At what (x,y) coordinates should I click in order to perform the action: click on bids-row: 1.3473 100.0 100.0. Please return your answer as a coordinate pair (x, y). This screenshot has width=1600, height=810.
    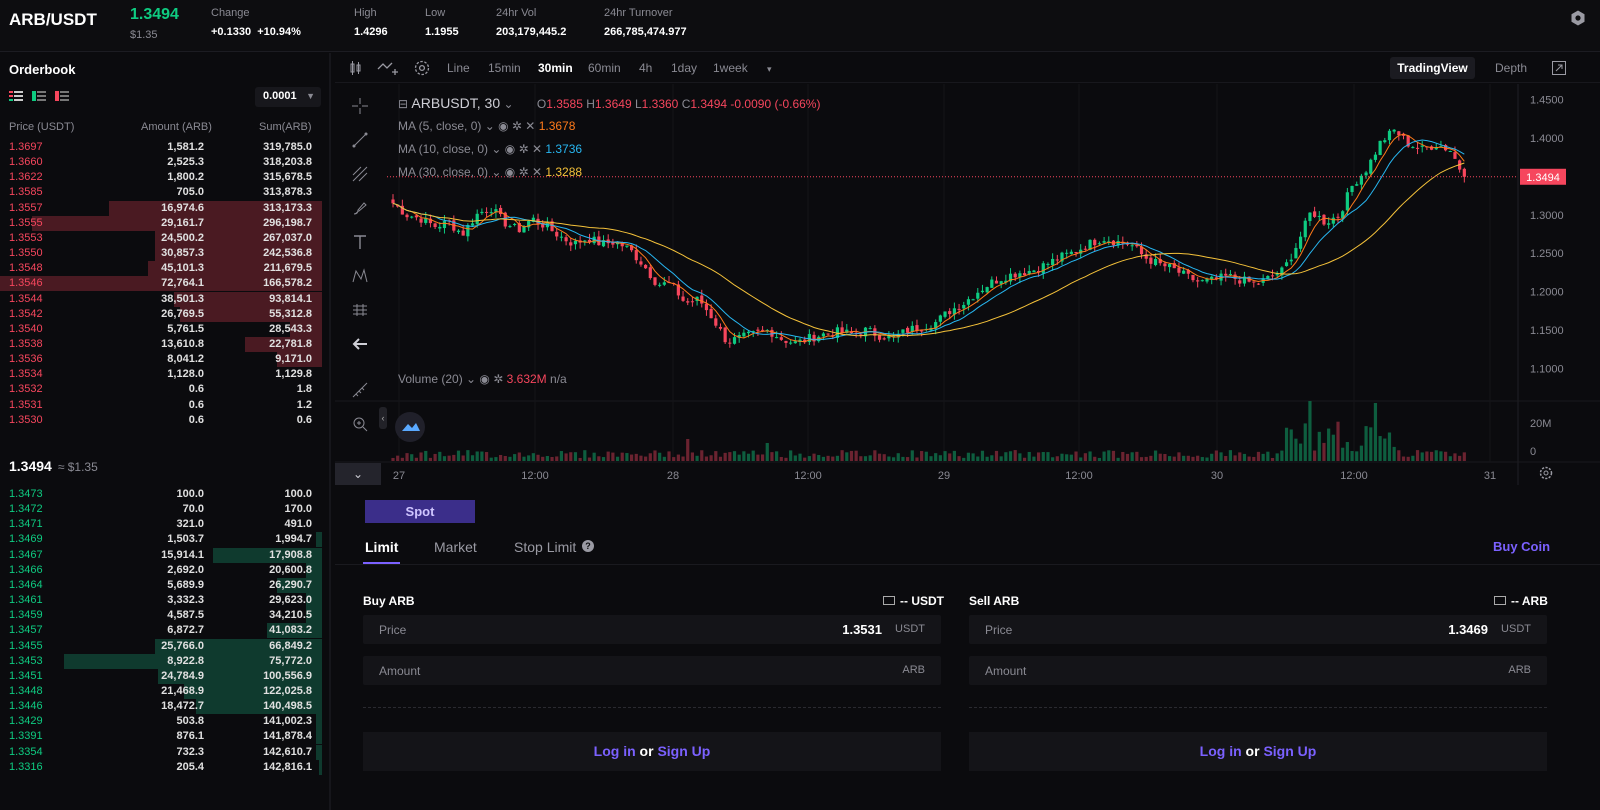
    Looking at the image, I should click on (161, 494).